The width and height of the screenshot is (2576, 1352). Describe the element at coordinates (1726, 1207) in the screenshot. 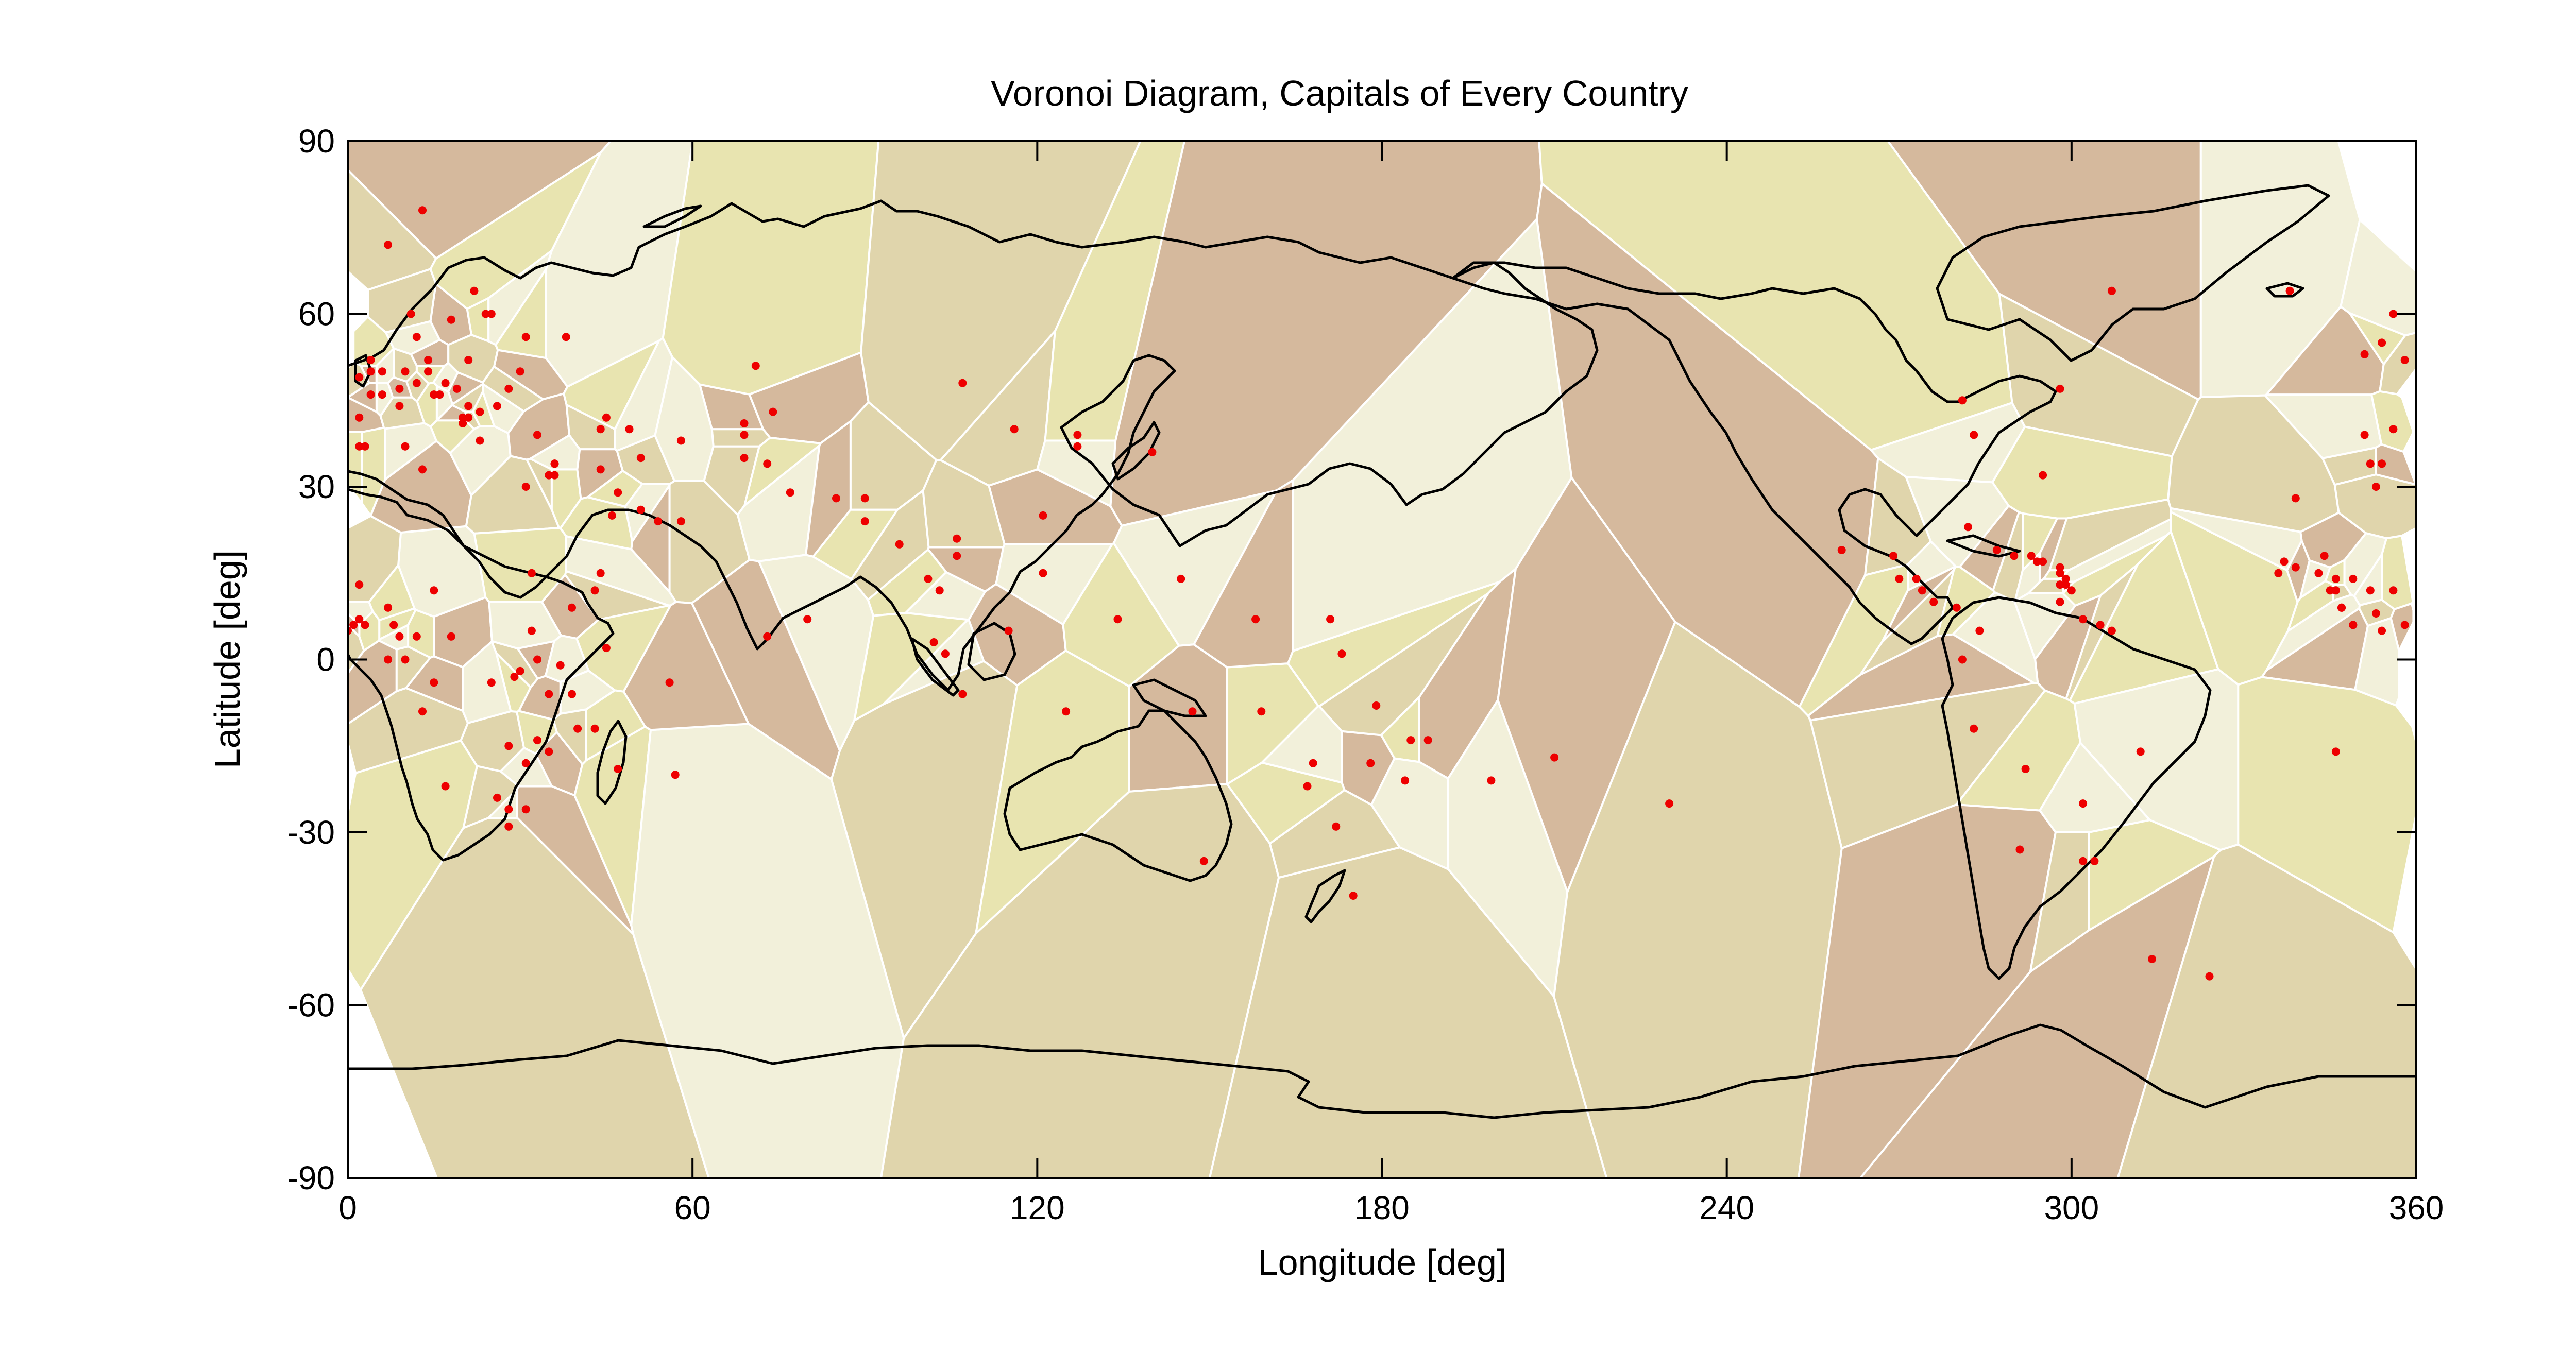

I see `x-tick-label: 240` at that location.